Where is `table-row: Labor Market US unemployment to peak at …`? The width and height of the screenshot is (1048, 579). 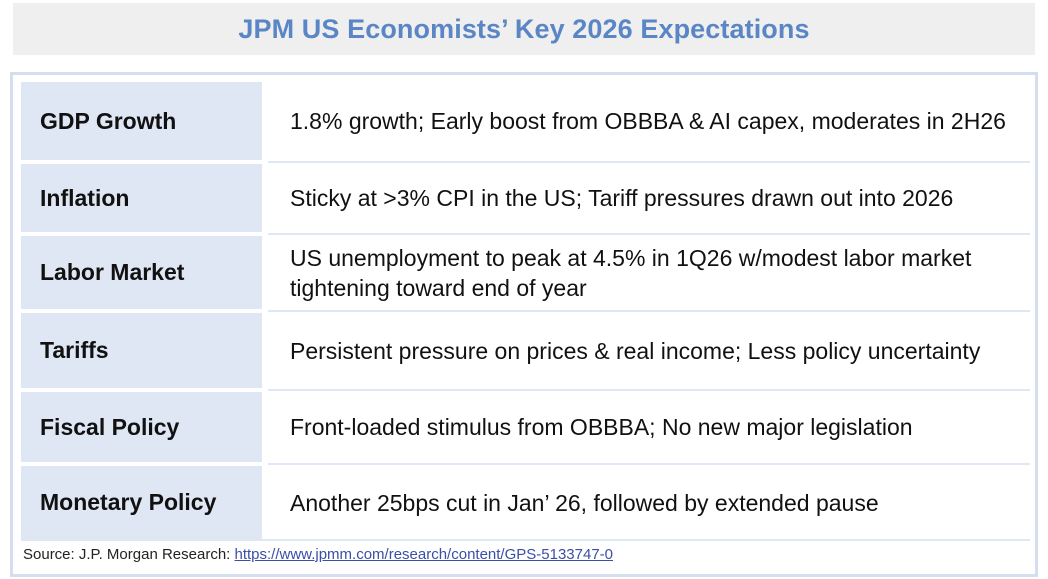 table-row: Labor Market US unemployment to peak at … is located at coordinates (525, 272).